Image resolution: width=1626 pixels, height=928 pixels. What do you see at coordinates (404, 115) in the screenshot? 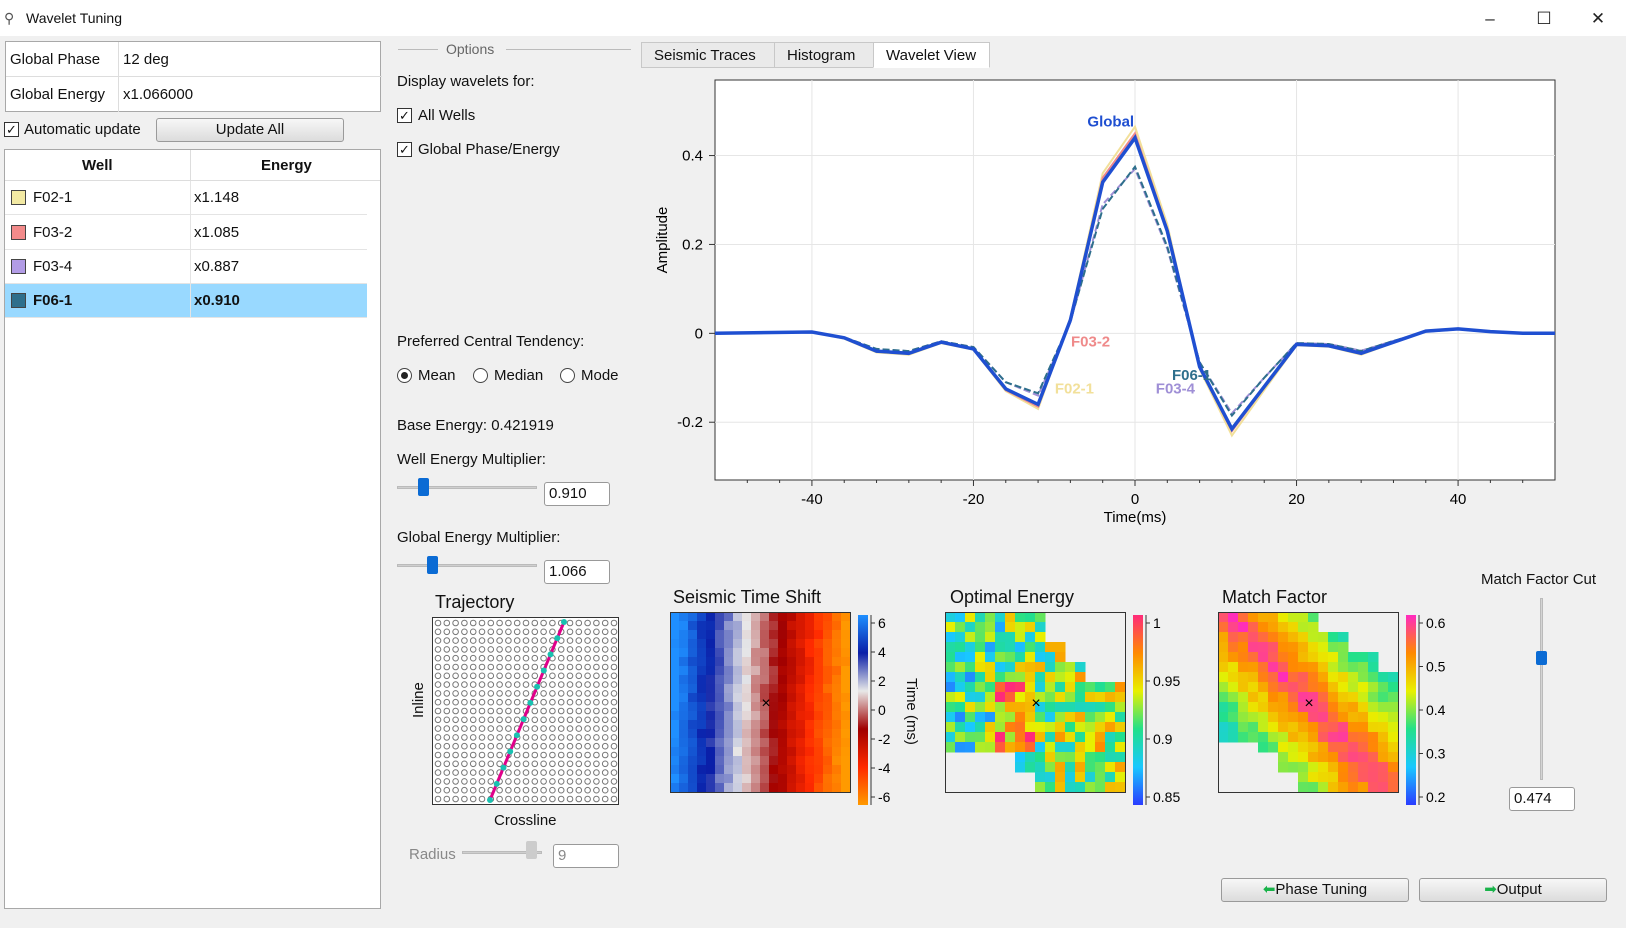
I see `all-wells-checkbox: ✓` at bounding box center [404, 115].